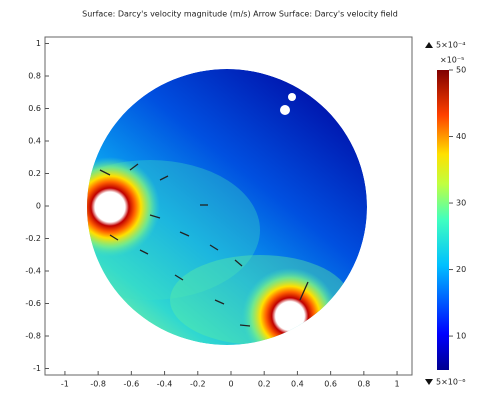 The width and height of the screenshot is (495, 408). I want to click on y-tick-label: -0.4, so click(33, 271).